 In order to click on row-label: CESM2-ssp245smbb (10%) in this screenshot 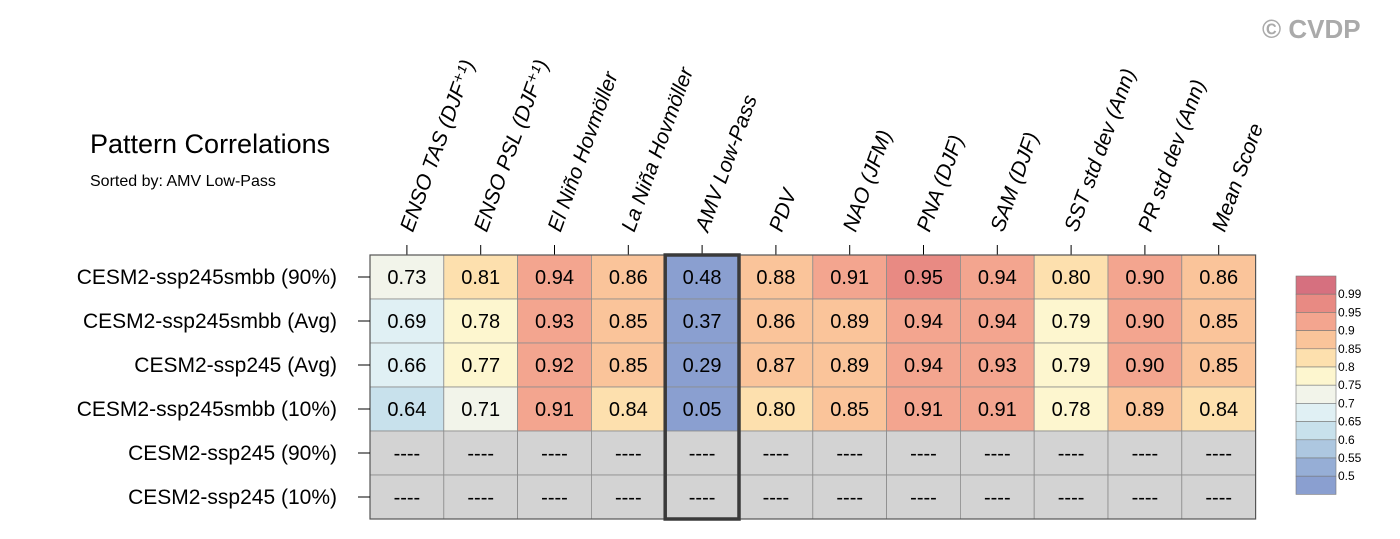, I will do `click(207, 409)`.